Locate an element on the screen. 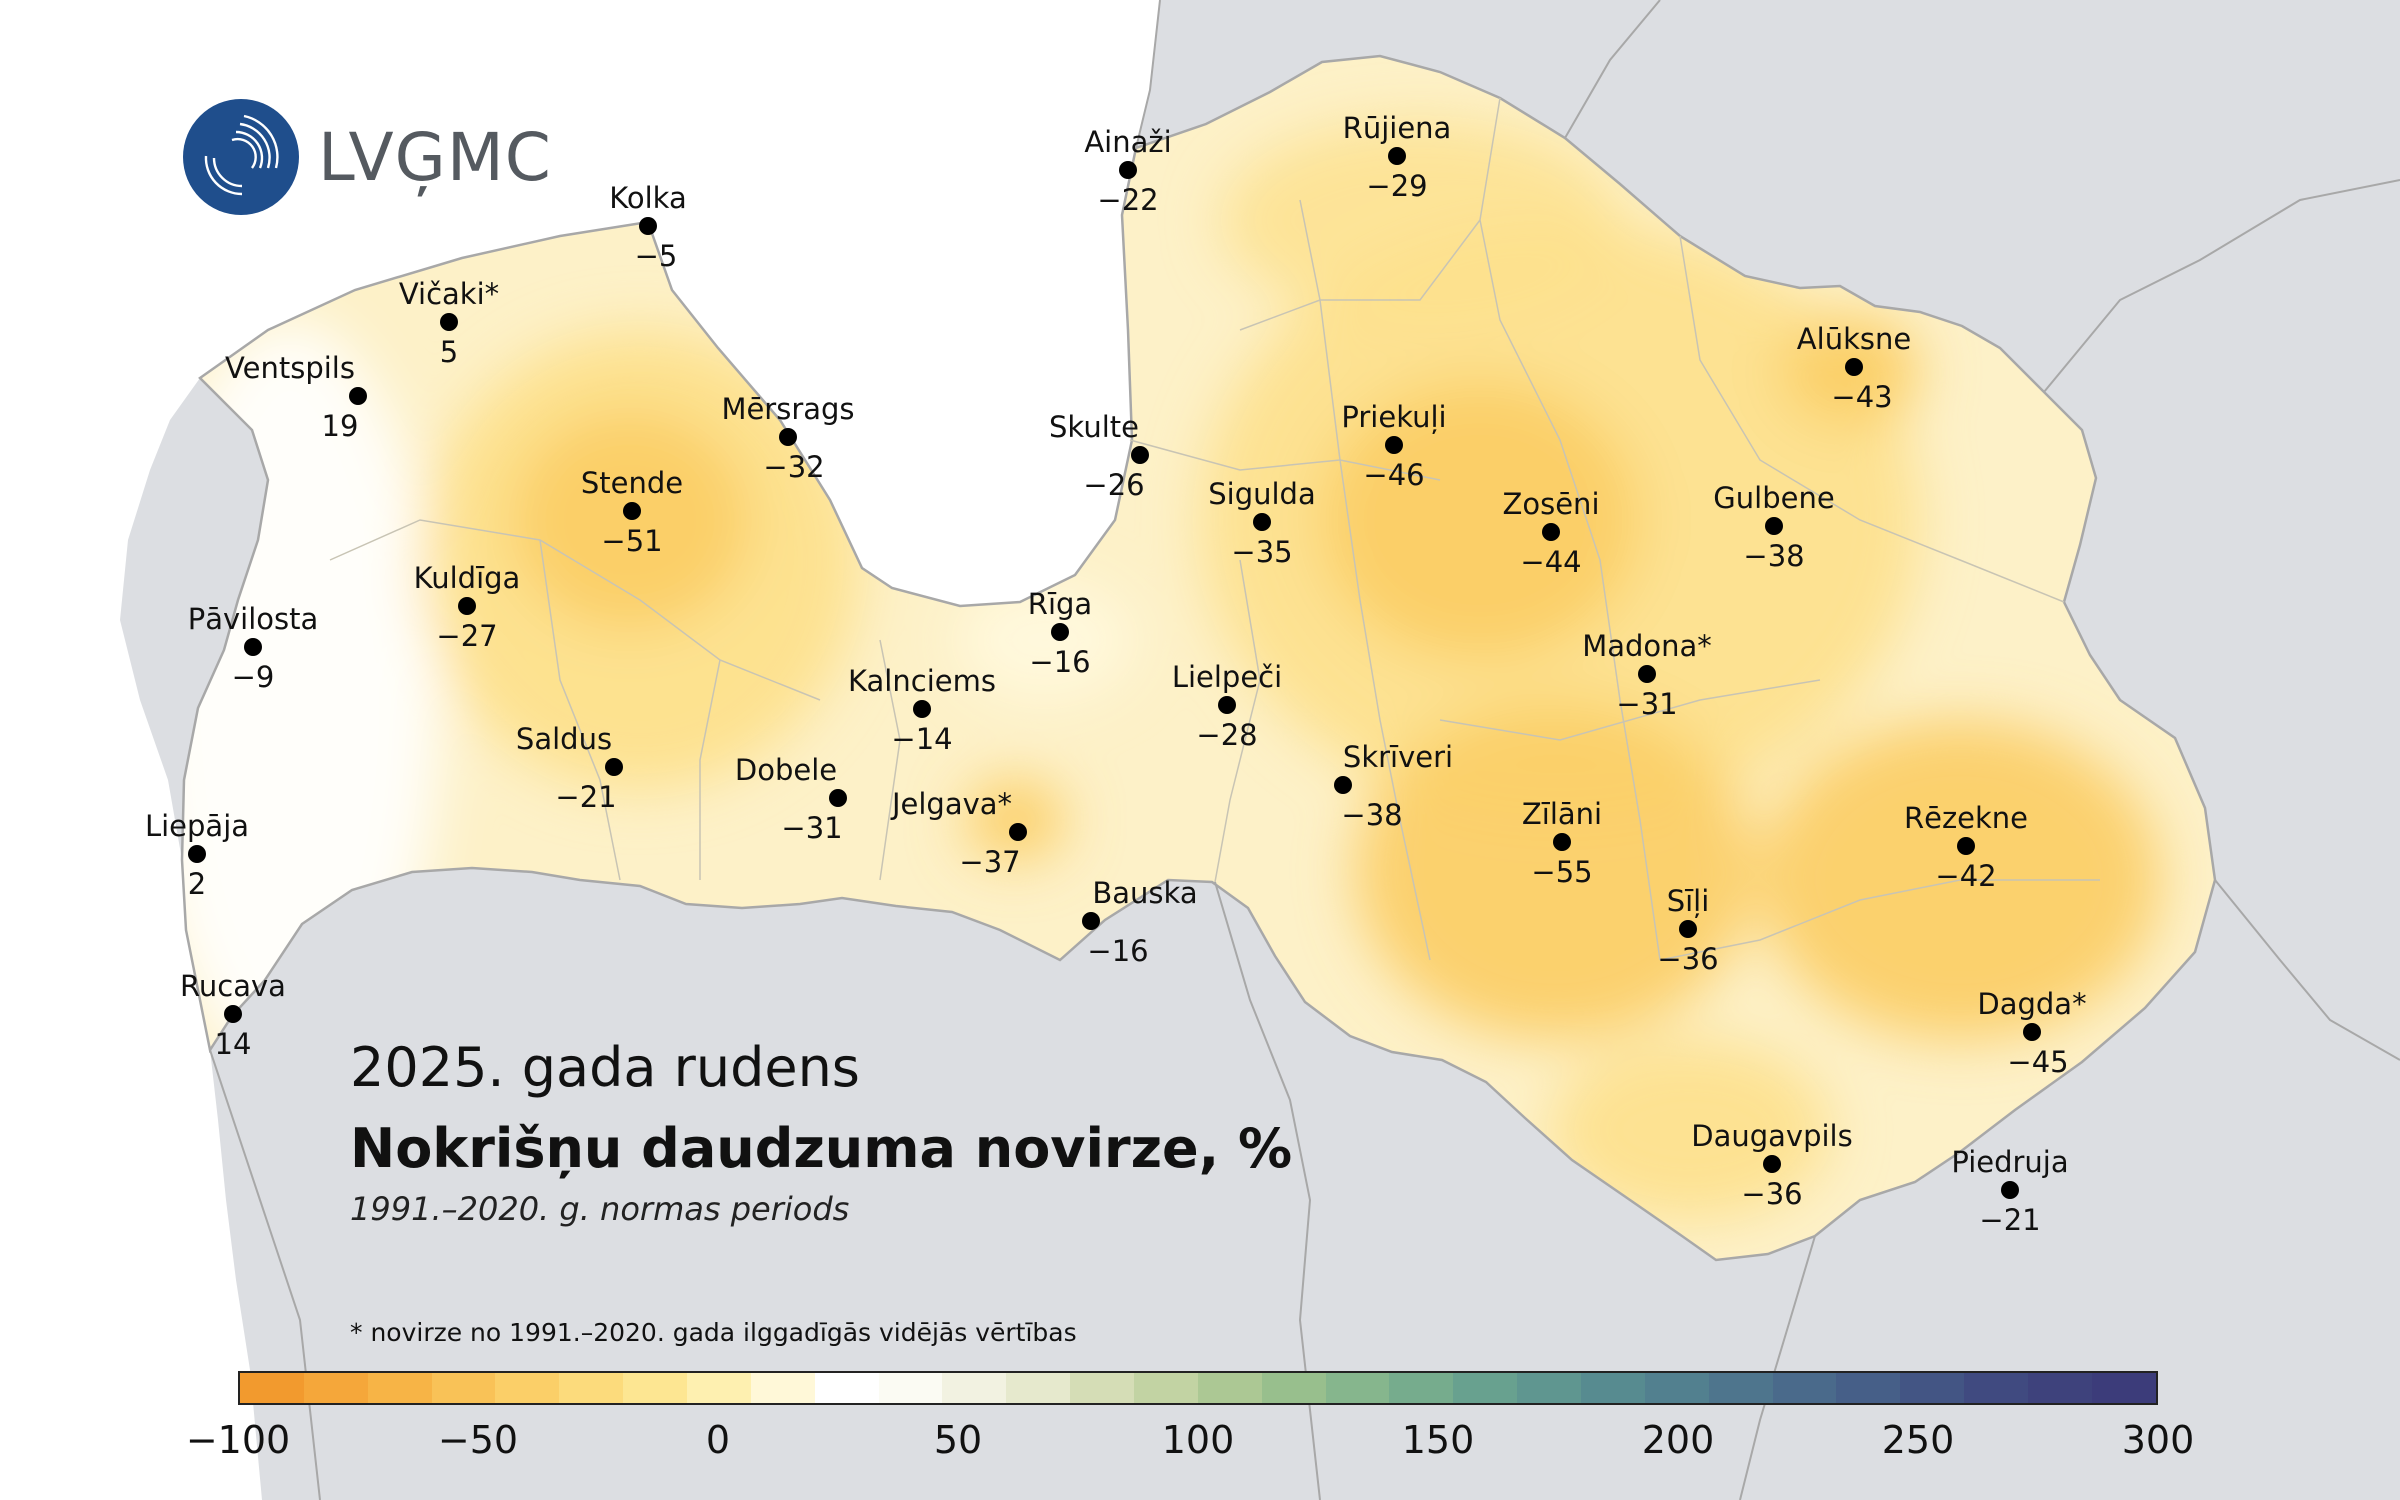 The width and height of the screenshot is (2400, 1500). station-lielpeci: Lielpeči −28 is located at coordinates (1227, 706).